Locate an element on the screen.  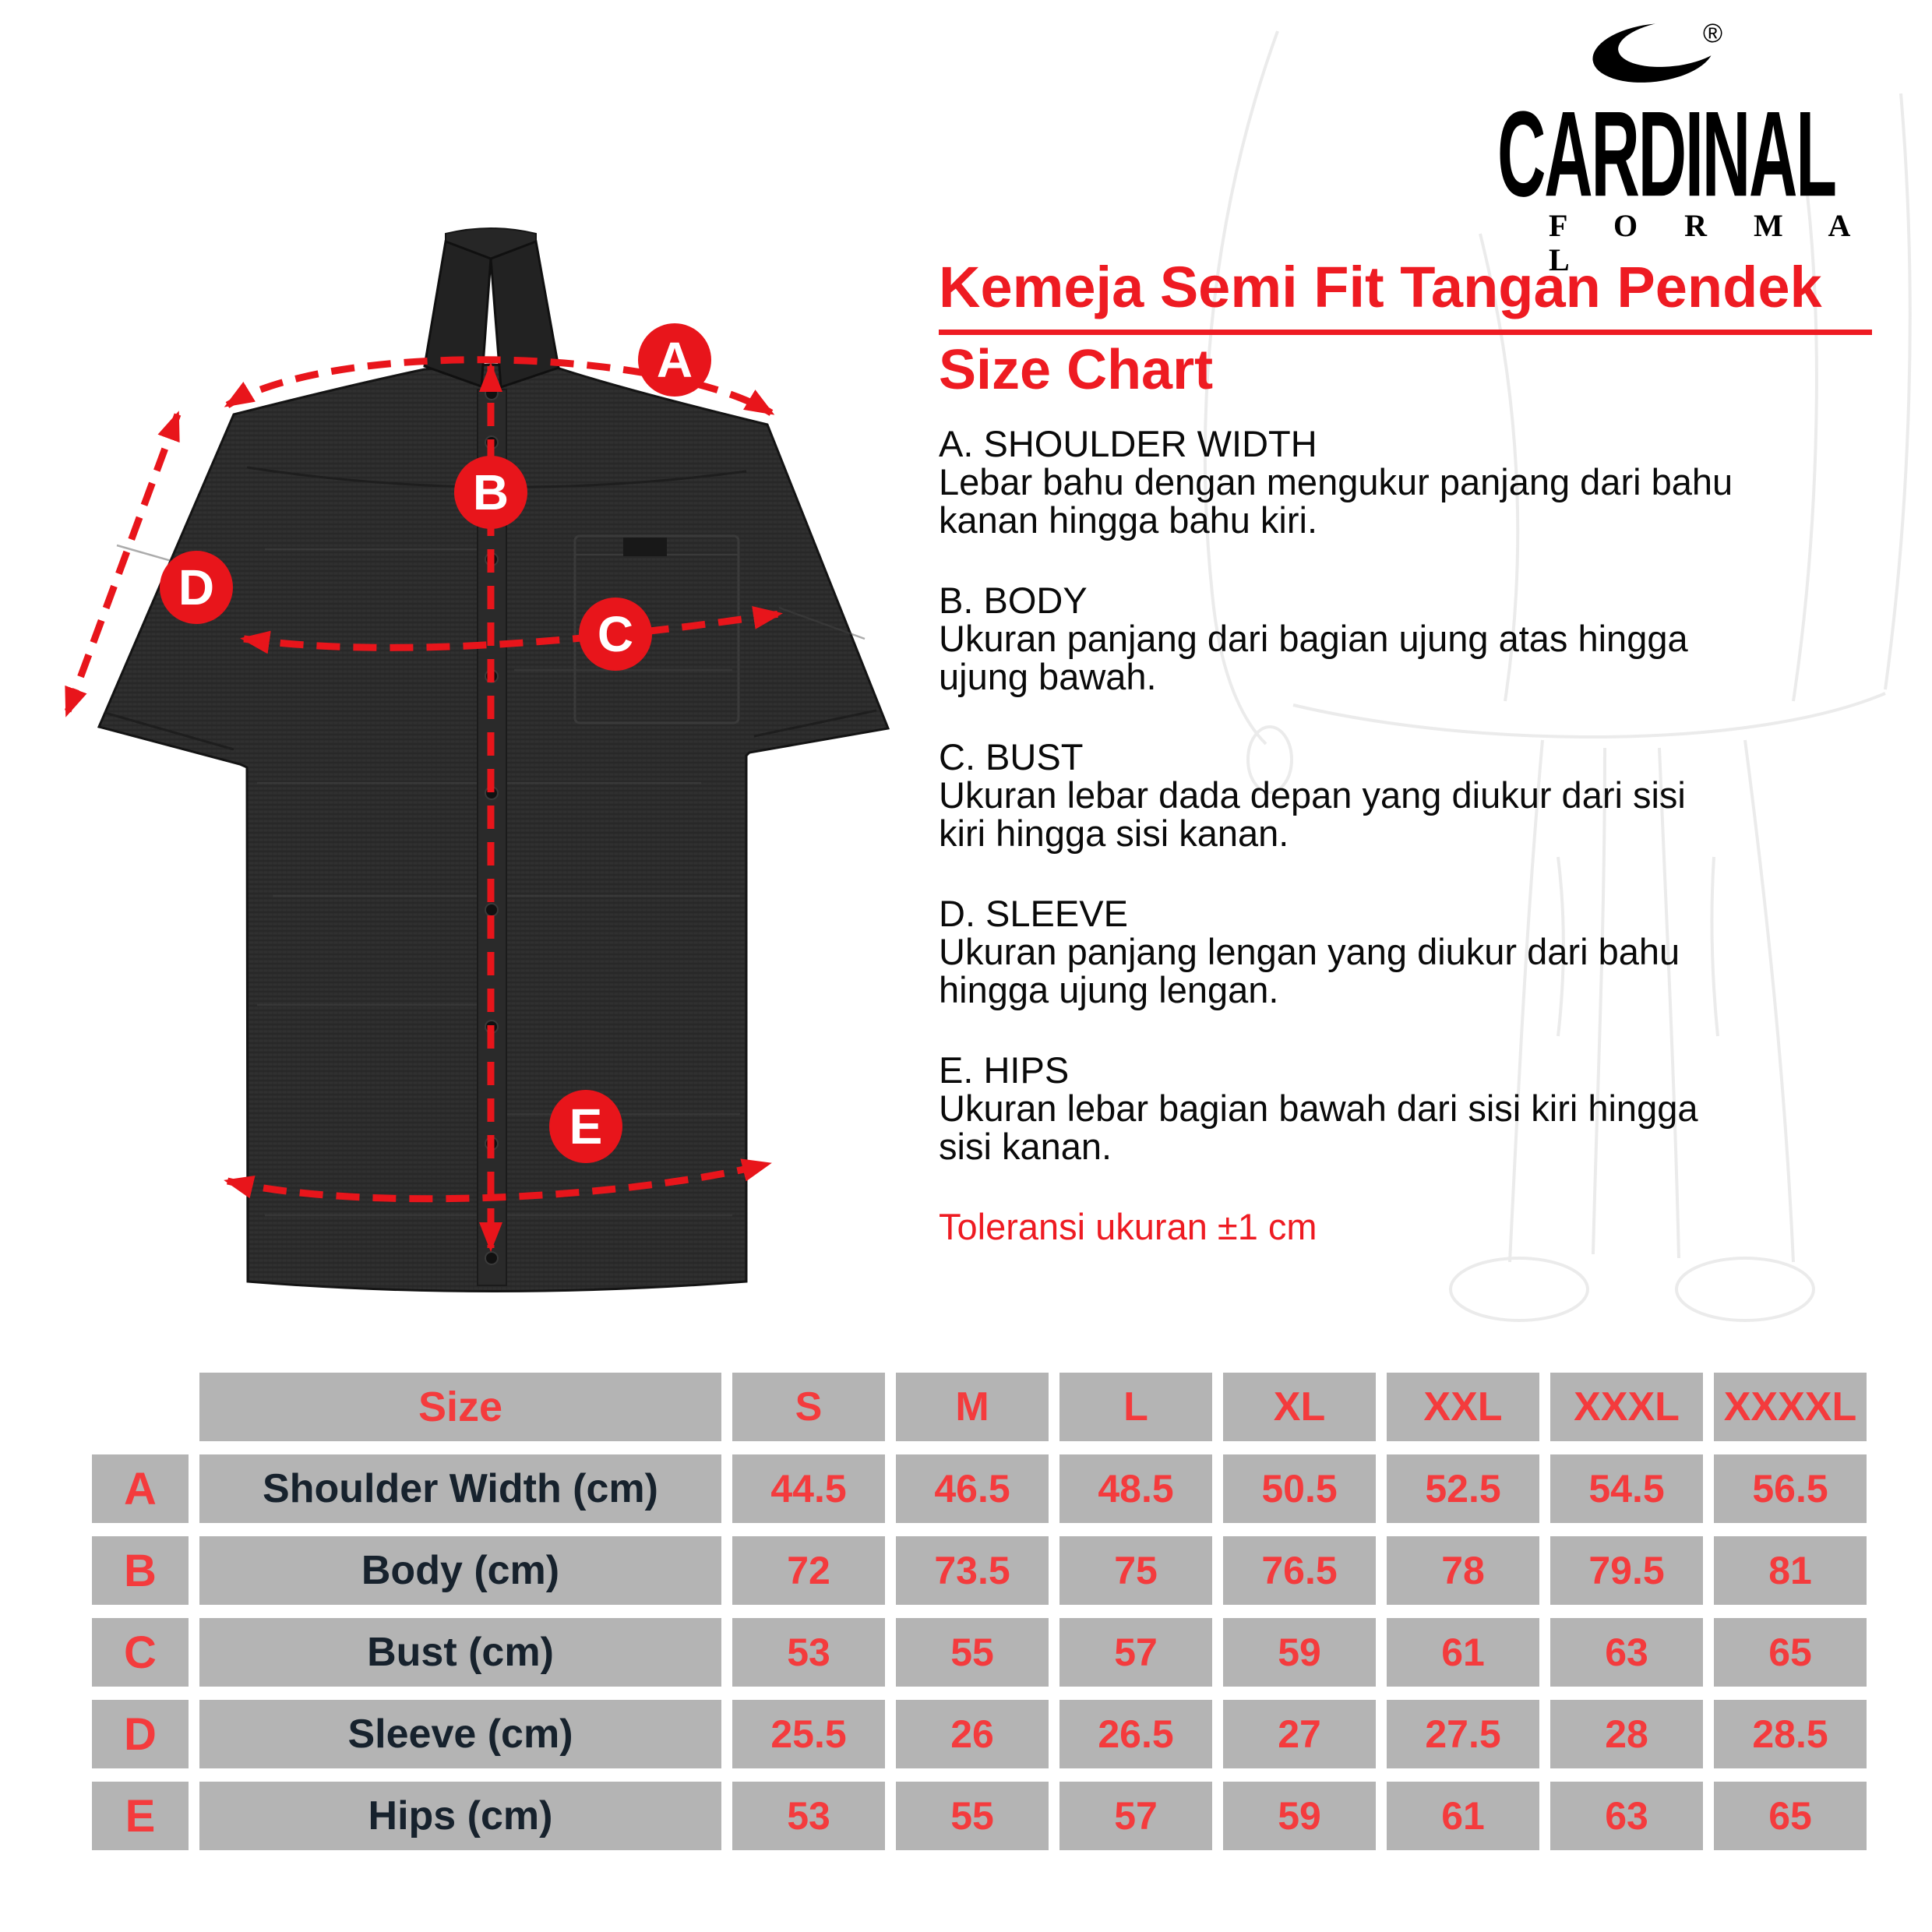
marker-label-b: B is located at coordinates (491, 492).